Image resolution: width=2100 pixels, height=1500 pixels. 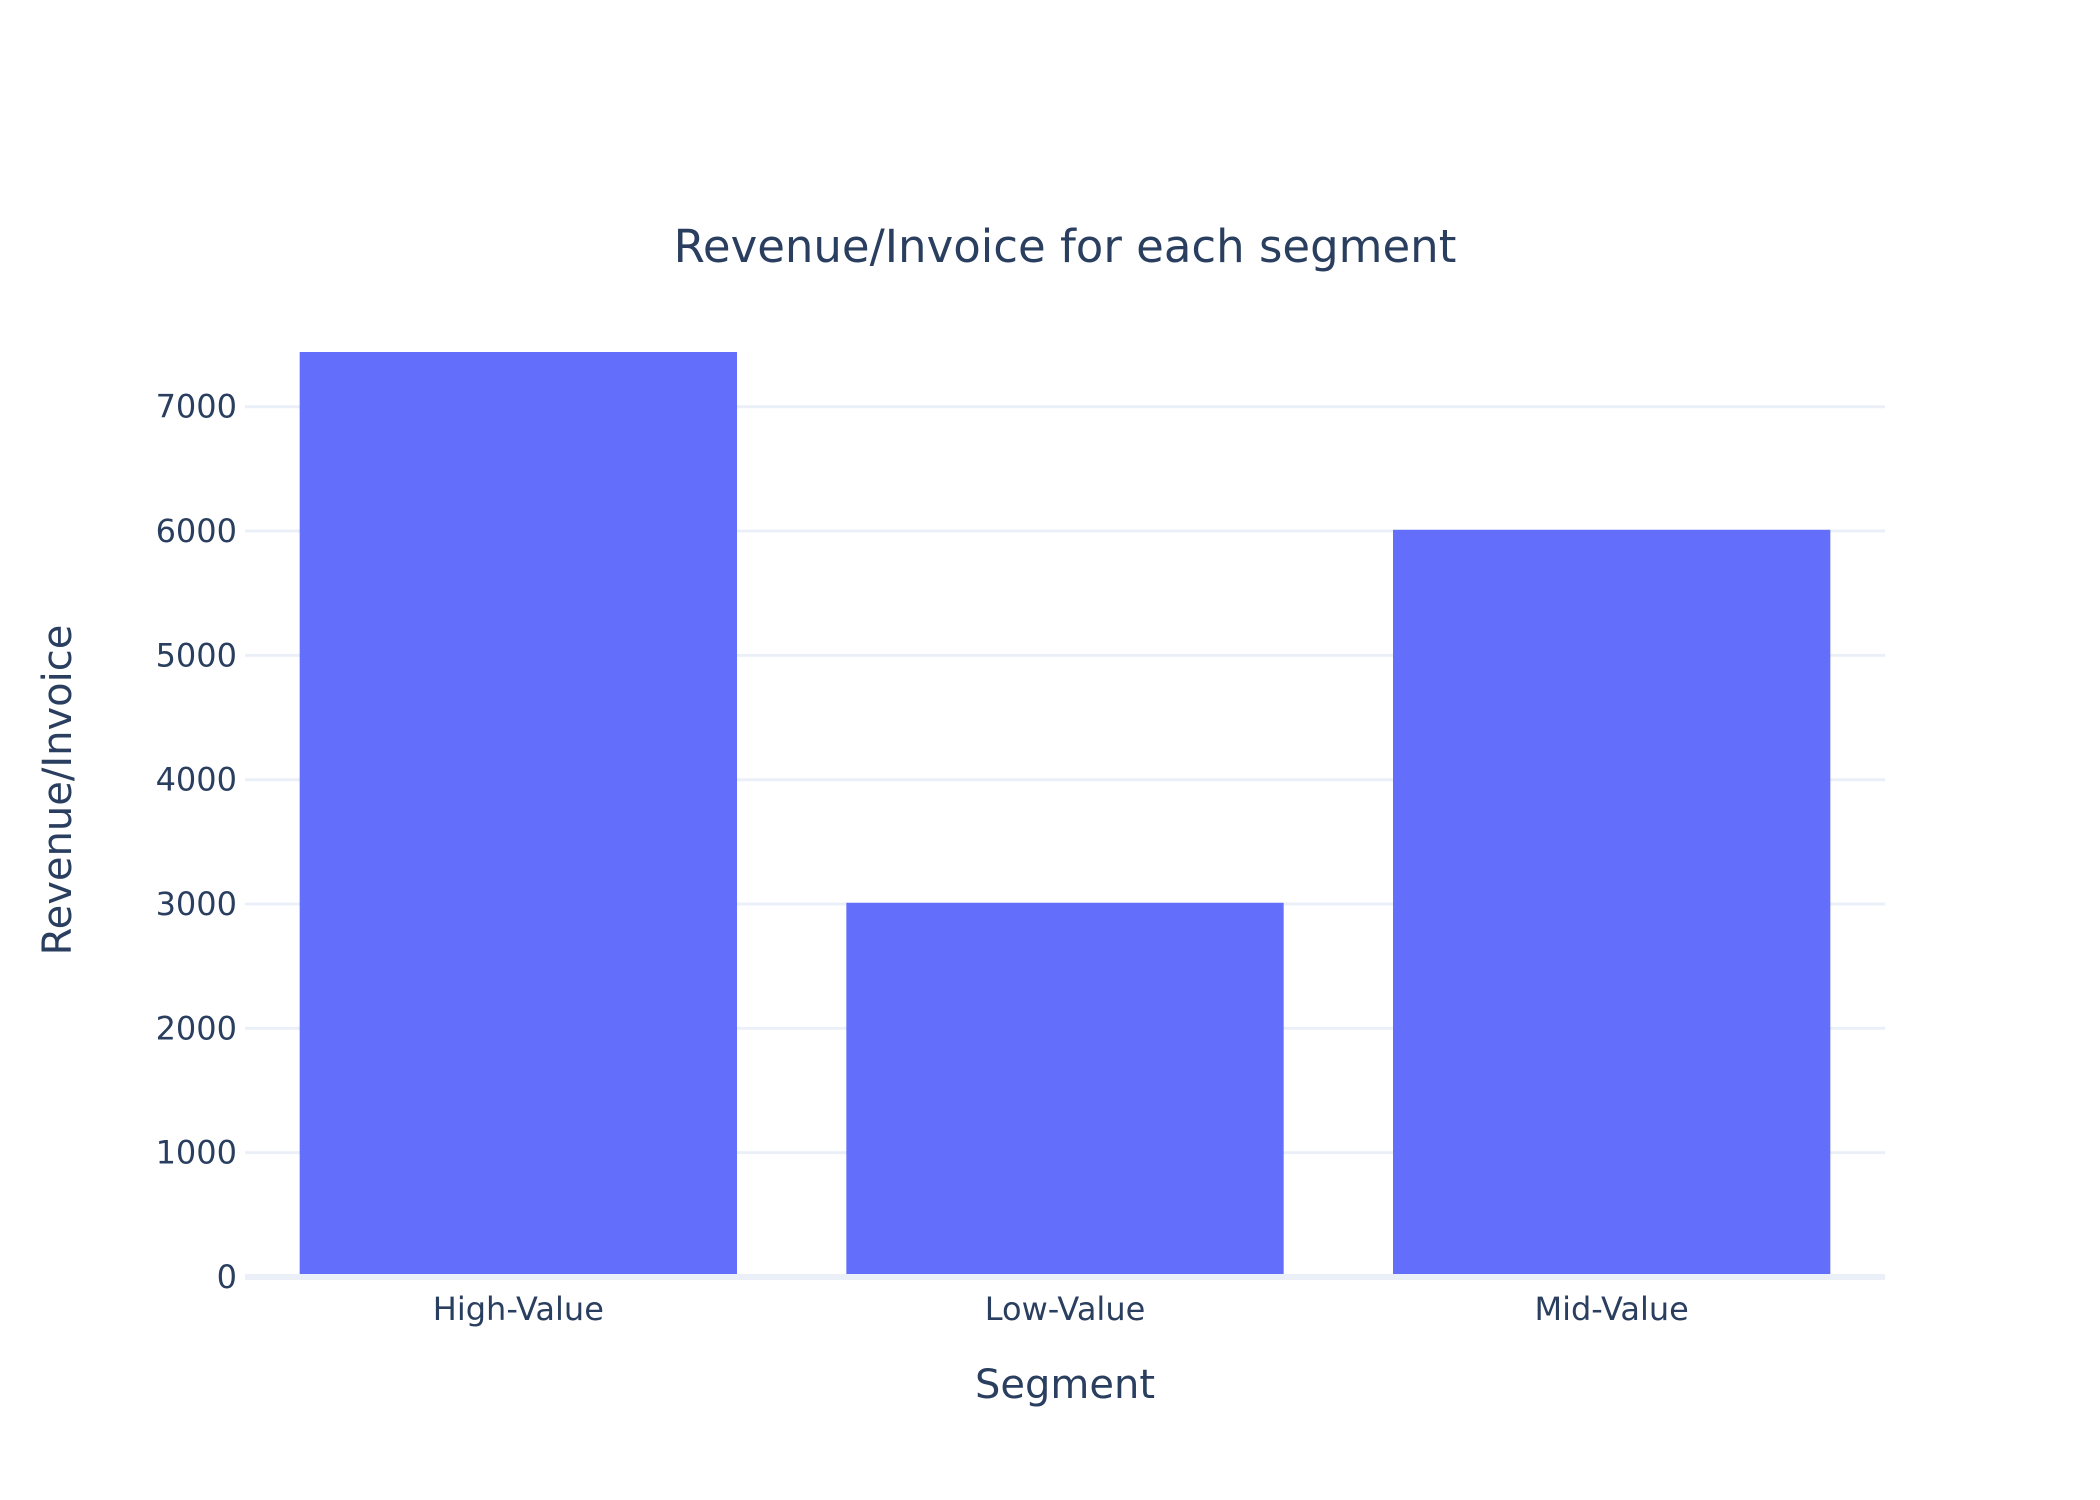 I want to click on bar-mid-value, so click(x=1612, y=903).